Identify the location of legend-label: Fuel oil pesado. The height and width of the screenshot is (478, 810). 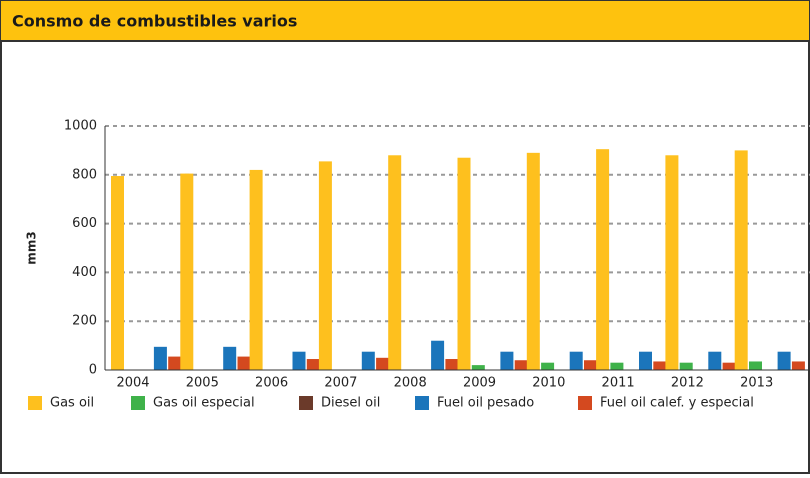
(485, 403).